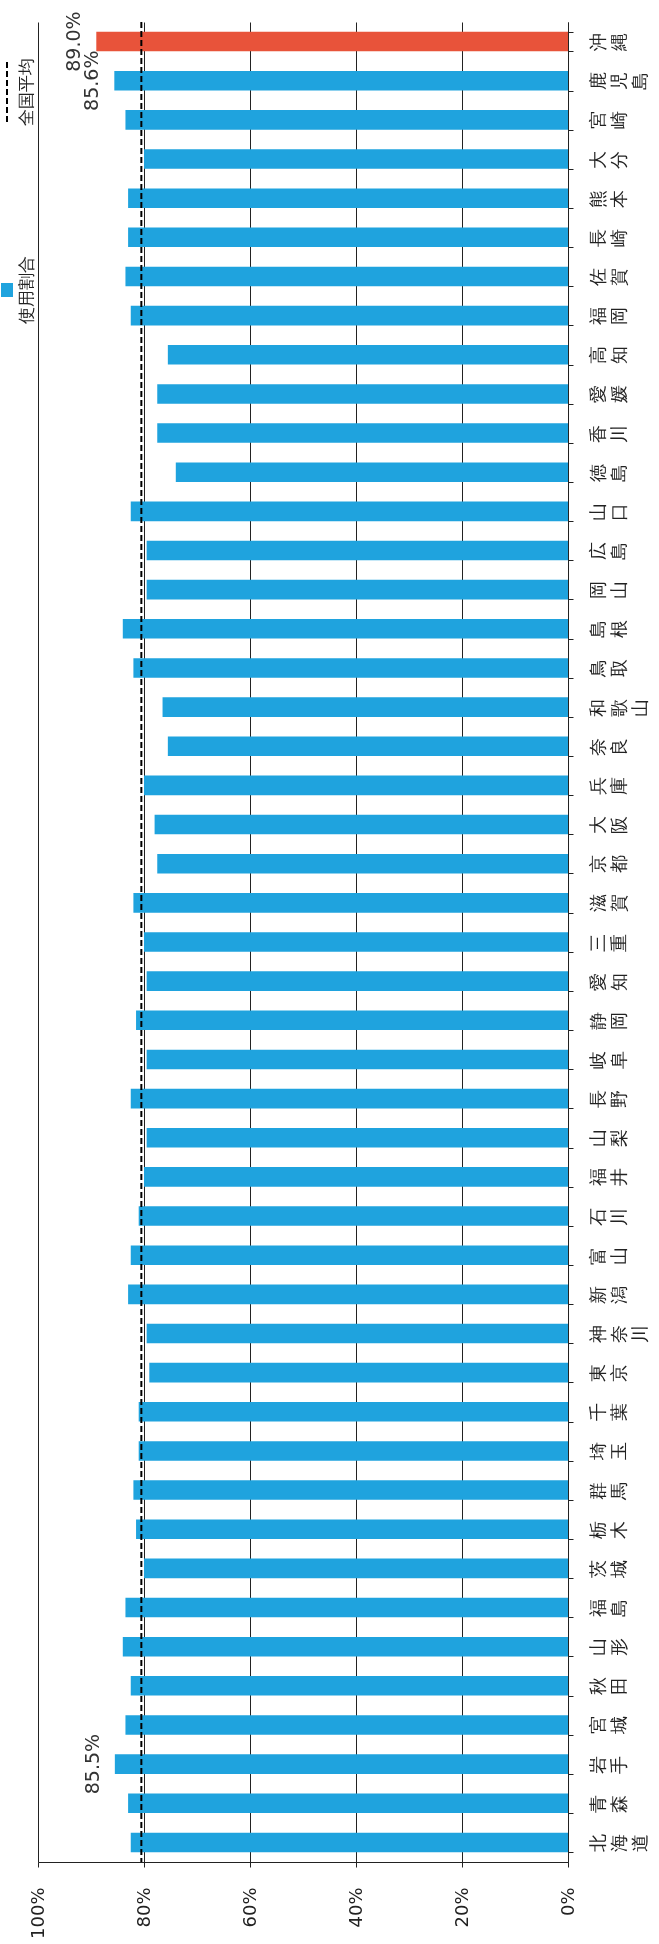 This screenshot has height=1944, width=659. Describe the element at coordinates (607, 1138) in the screenshot. I see `y-tick-label: 山梨` at that location.